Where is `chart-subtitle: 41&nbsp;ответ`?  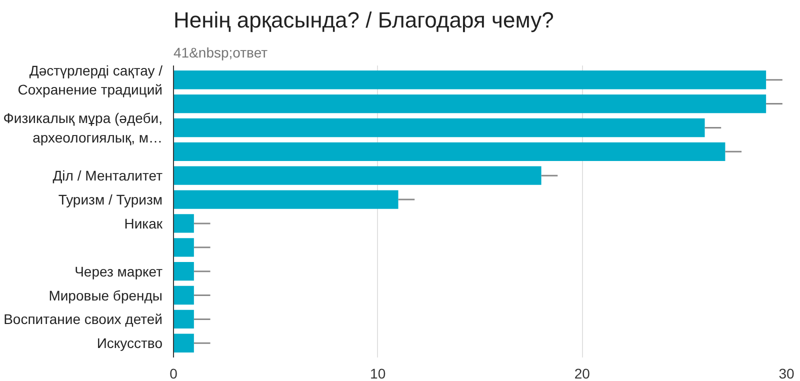 chart-subtitle: 41&nbsp;ответ is located at coordinates (221, 52).